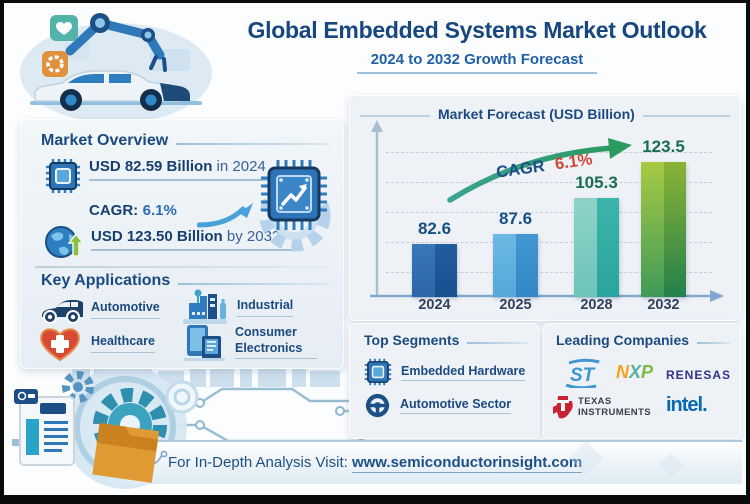 The image size is (750, 504). Describe the element at coordinates (596, 235) in the screenshot. I see `bar-2028: 105.3` at that location.